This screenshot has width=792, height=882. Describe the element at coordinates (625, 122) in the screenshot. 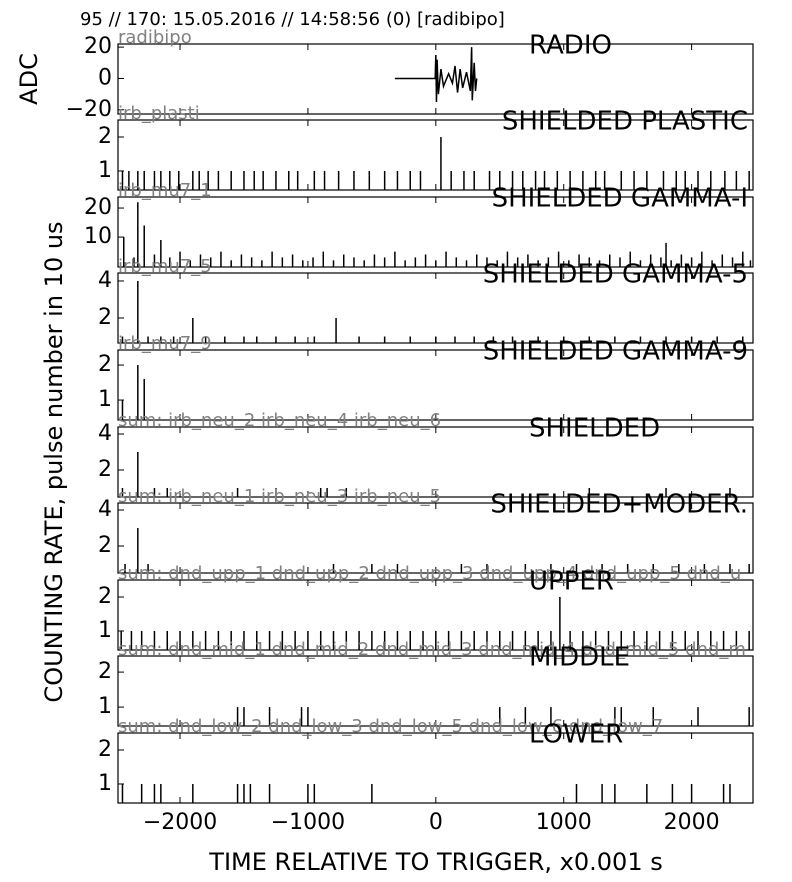

I see `panel-title: SHIELDED PLASTIC` at that location.